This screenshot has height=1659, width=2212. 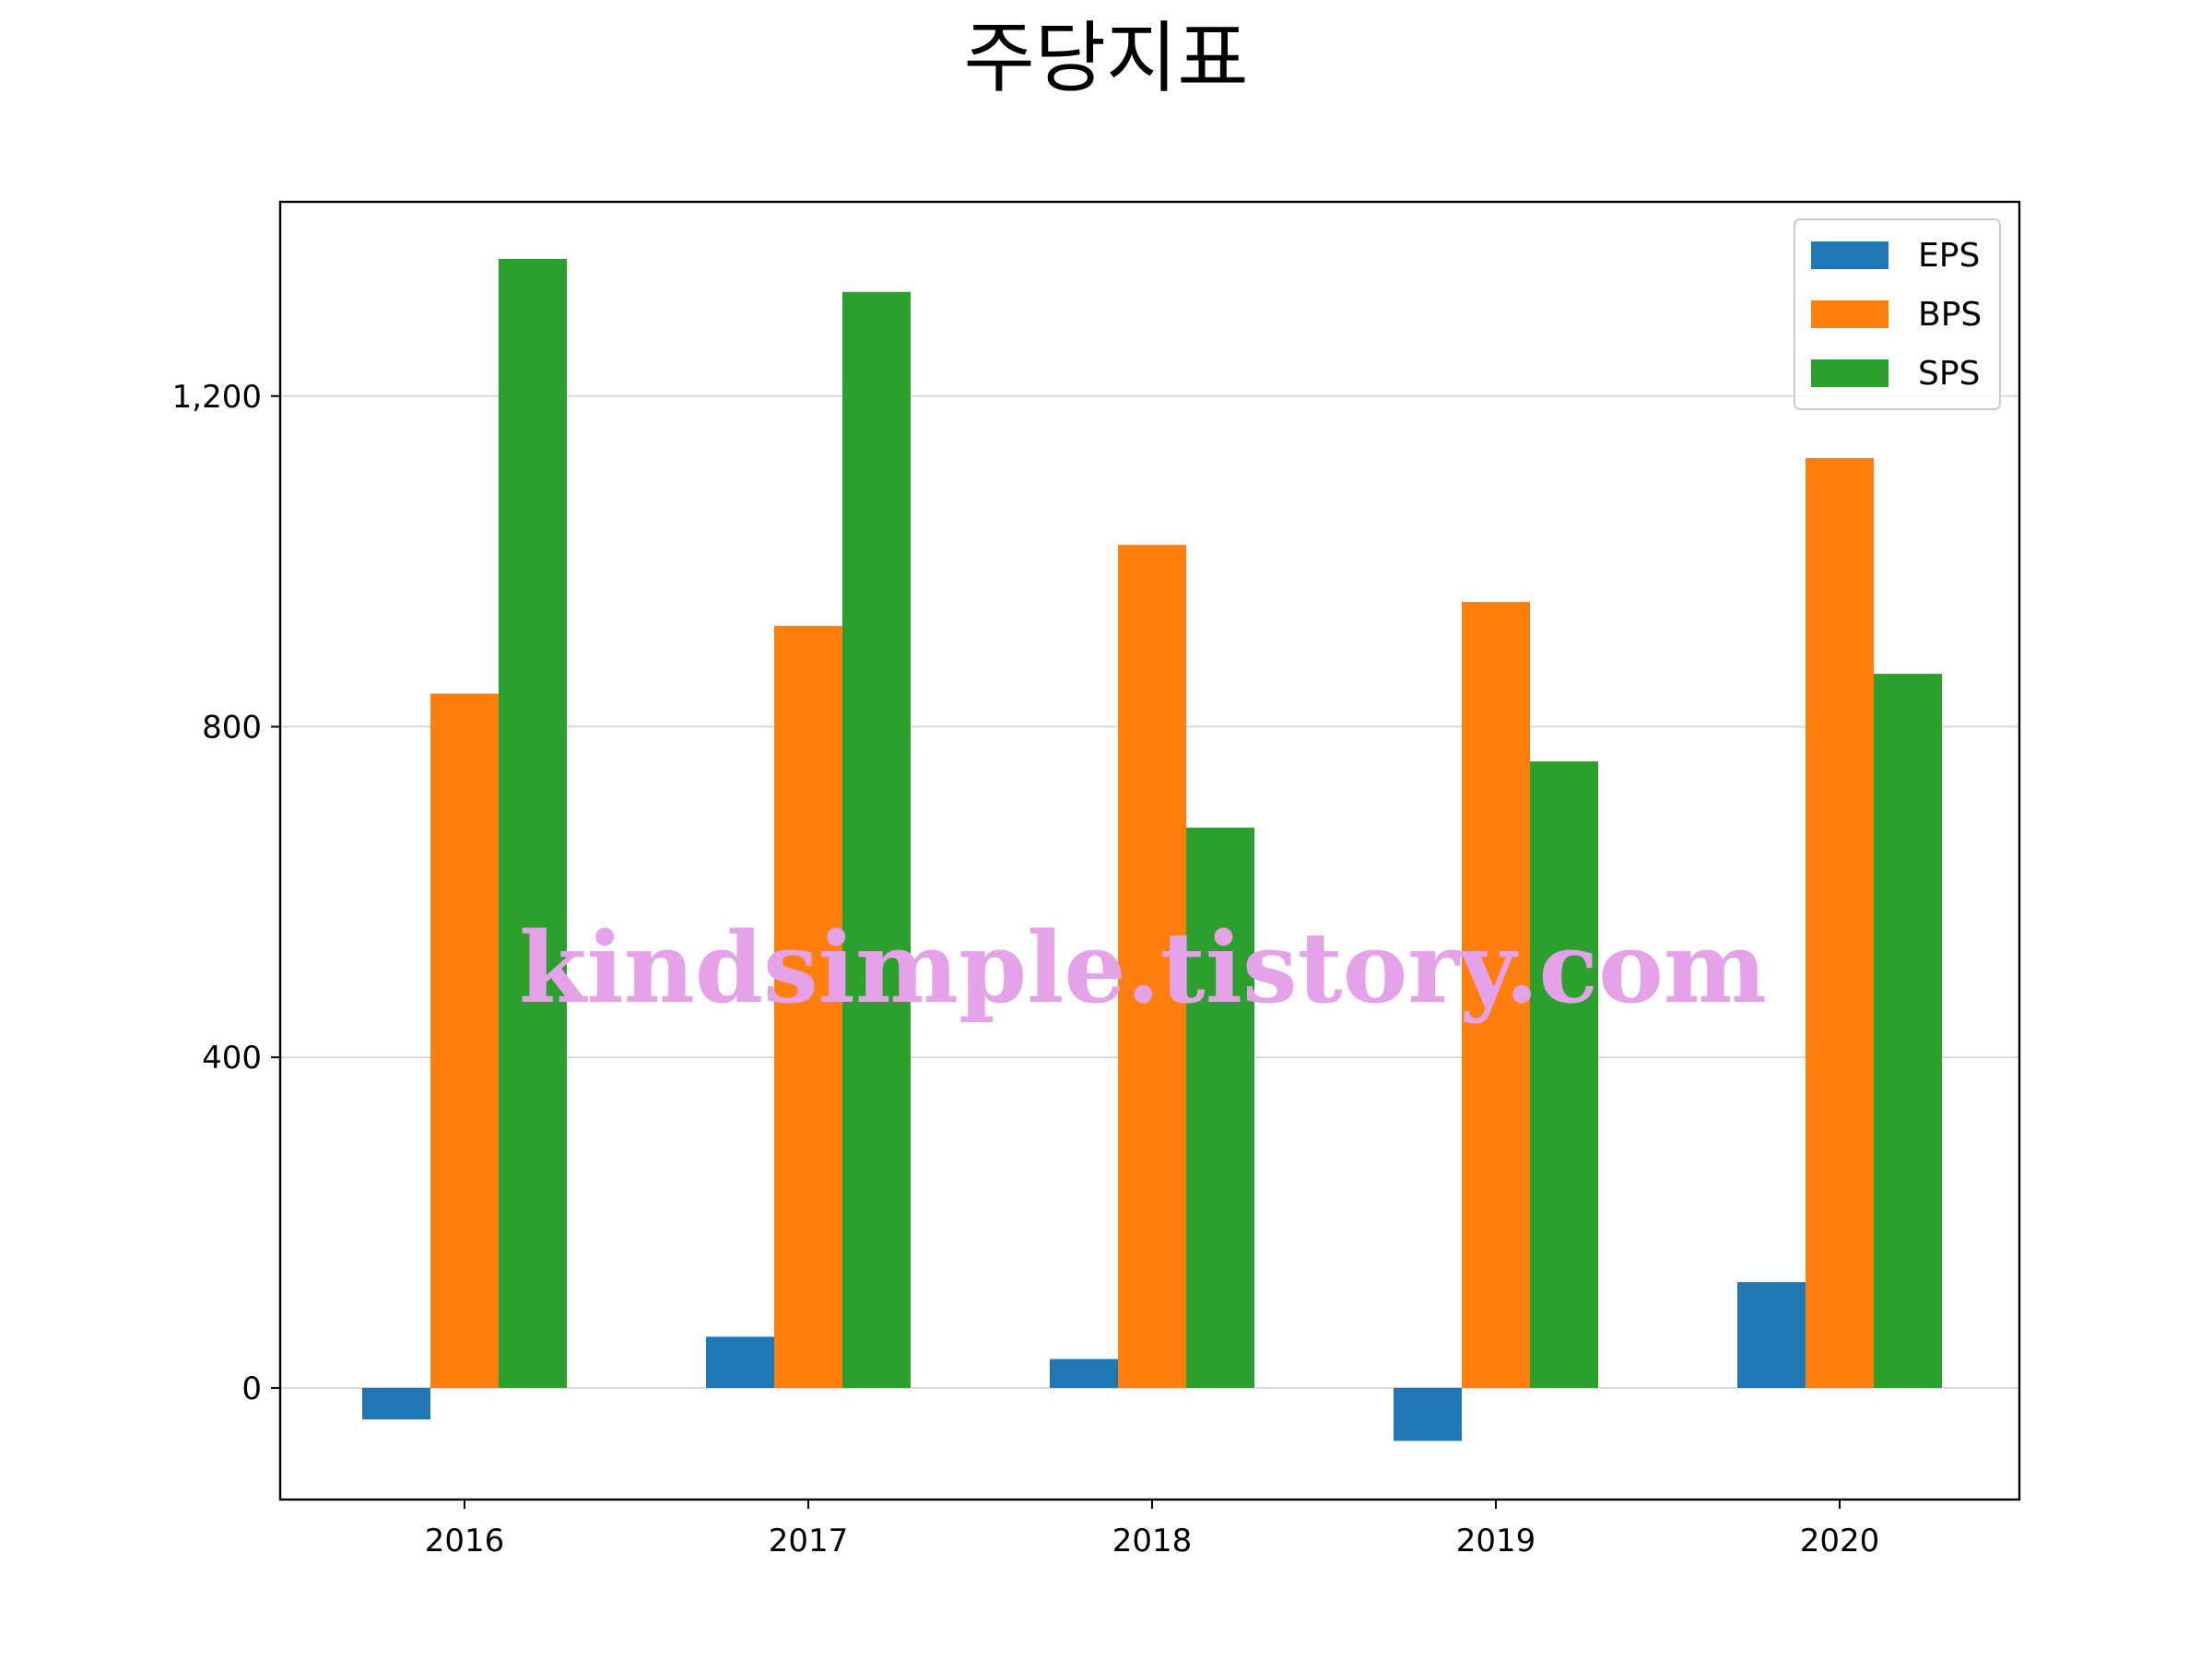 I want to click on legend: EPS BPS SPS, so click(x=1897, y=314).